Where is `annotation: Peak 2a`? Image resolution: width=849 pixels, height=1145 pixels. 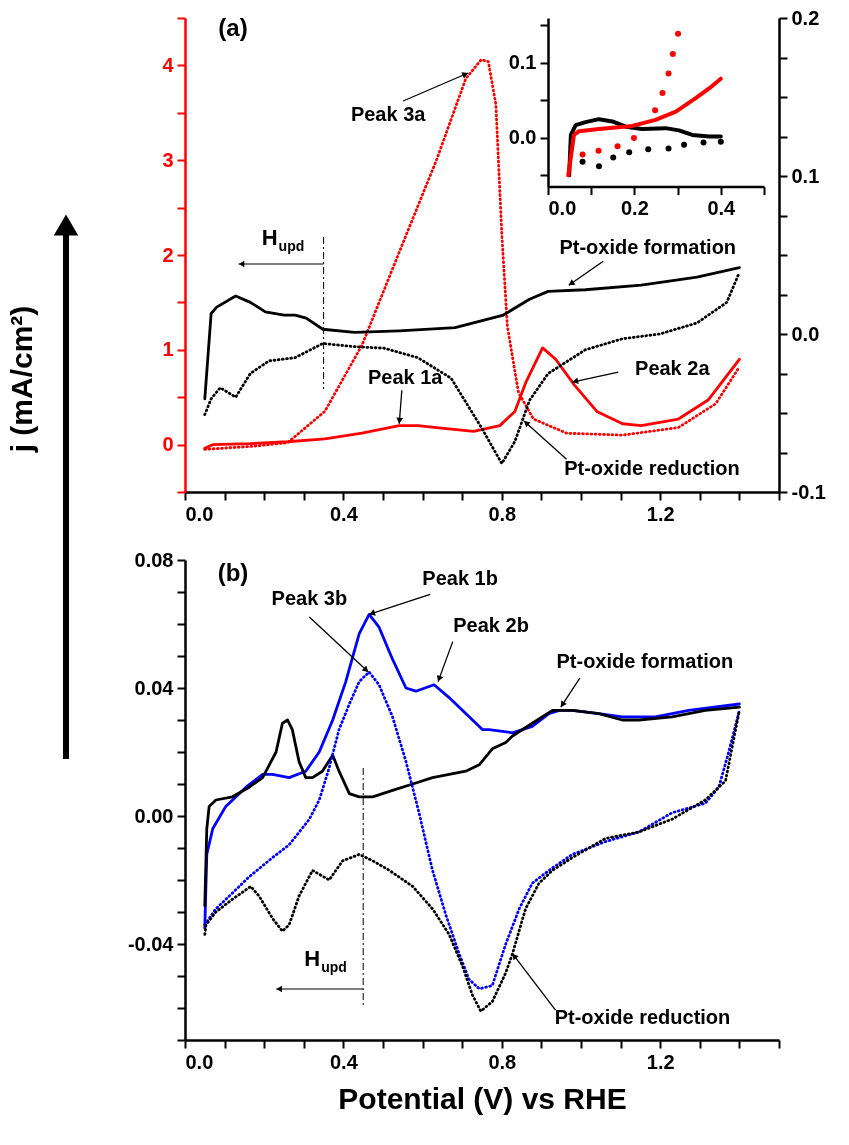 annotation: Peak 2a is located at coordinates (673, 368).